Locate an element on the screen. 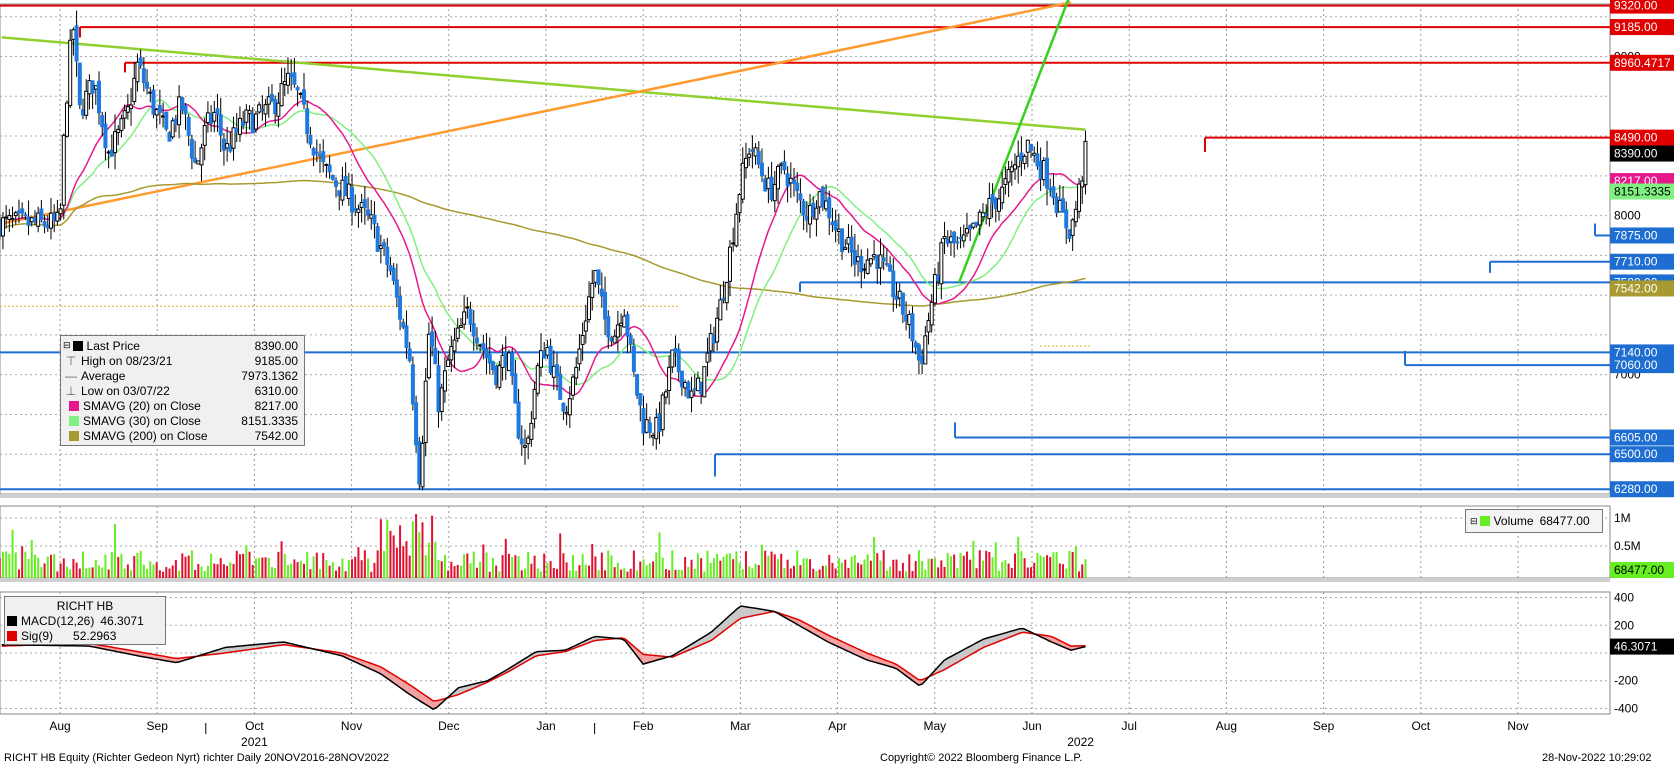  x-month-label: Feb is located at coordinates (643, 726).